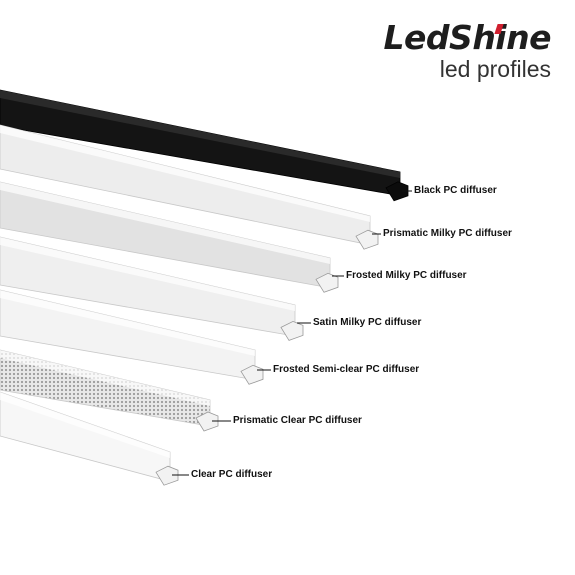 The width and height of the screenshot is (575, 575). I want to click on label-prismatic-milky-pc-diffuser: Prismatic Milky PC diffuser, so click(447, 233).